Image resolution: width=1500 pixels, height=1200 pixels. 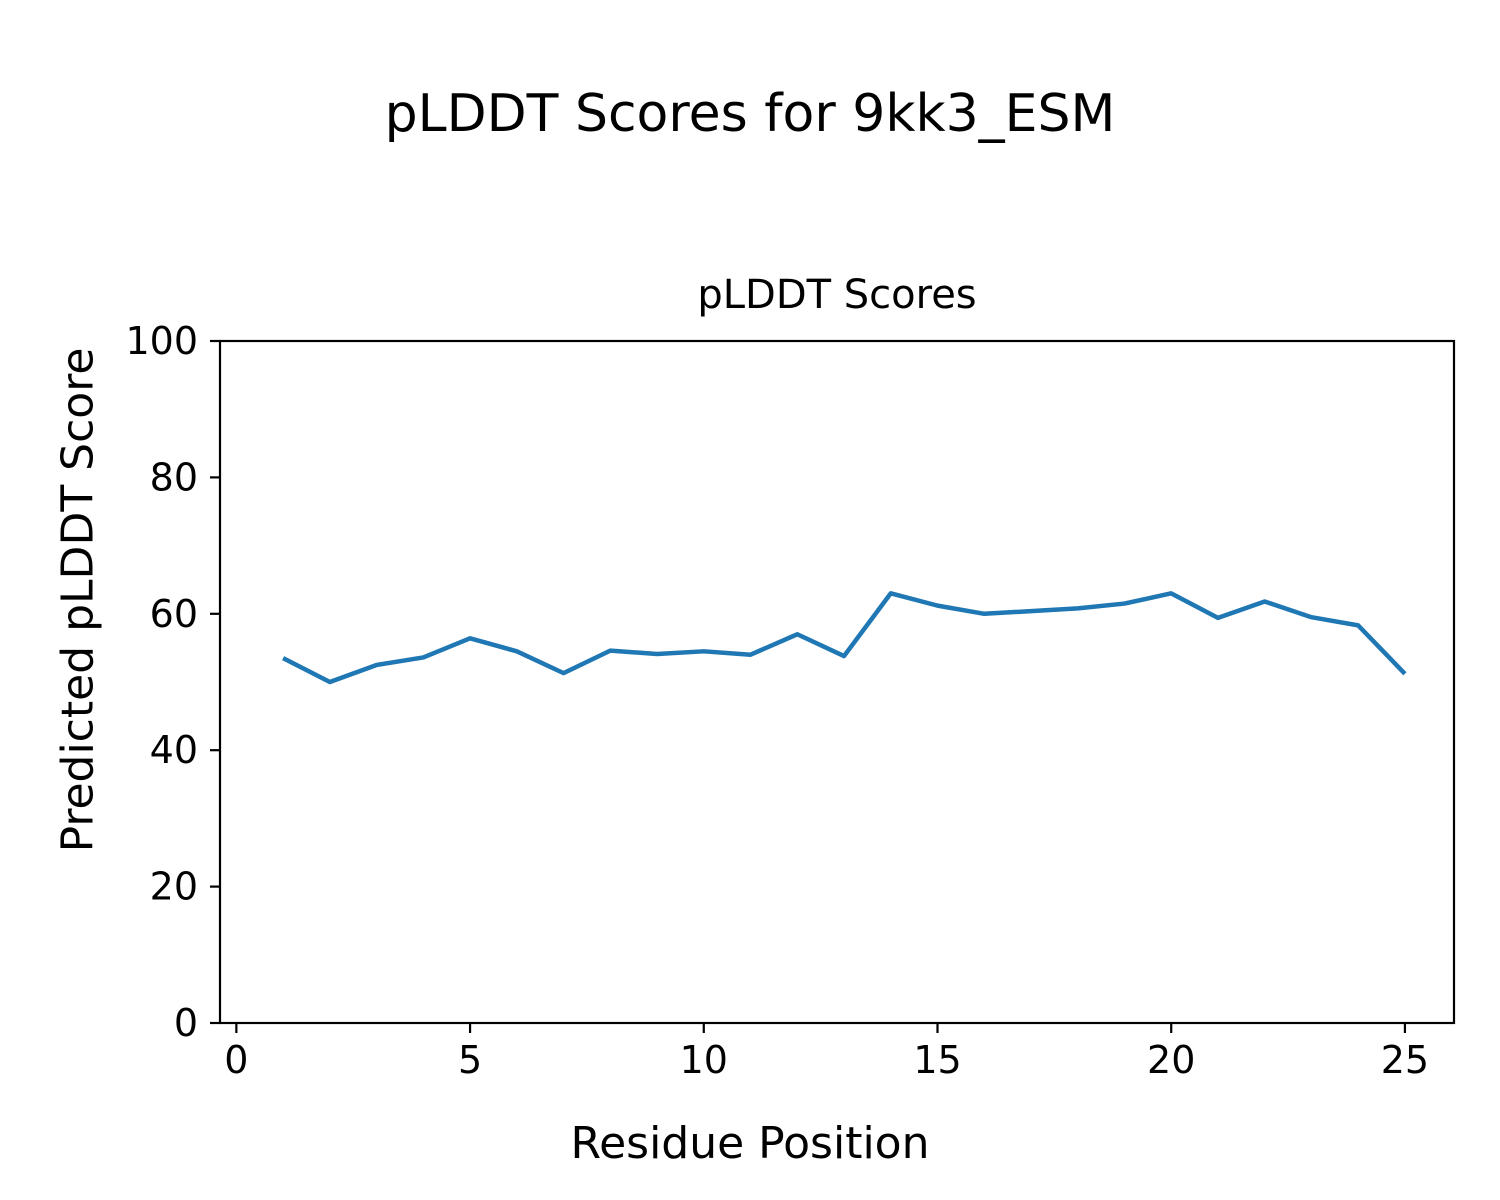 I want to click on x-tick-label: 10, so click(x=704, y=1060).